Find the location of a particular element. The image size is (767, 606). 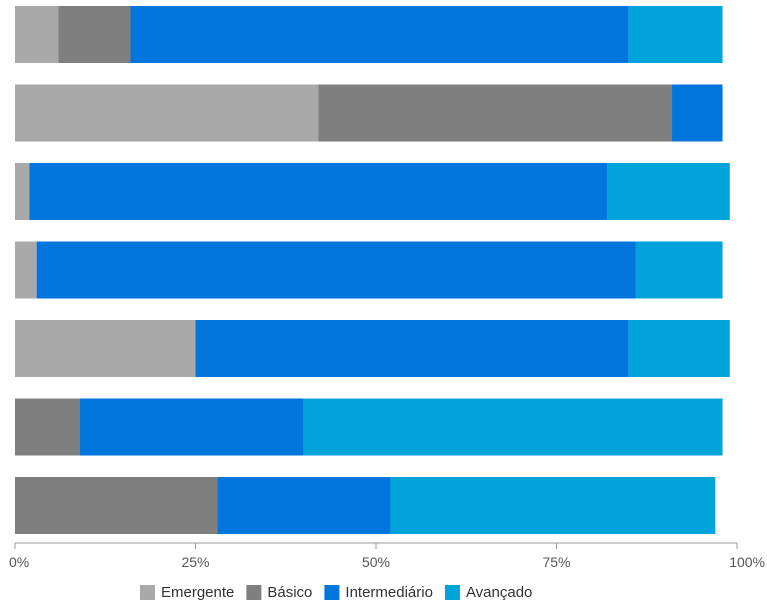

legend: Emergente Básico Intermediário Avançado is located at coordinates (336, 592).